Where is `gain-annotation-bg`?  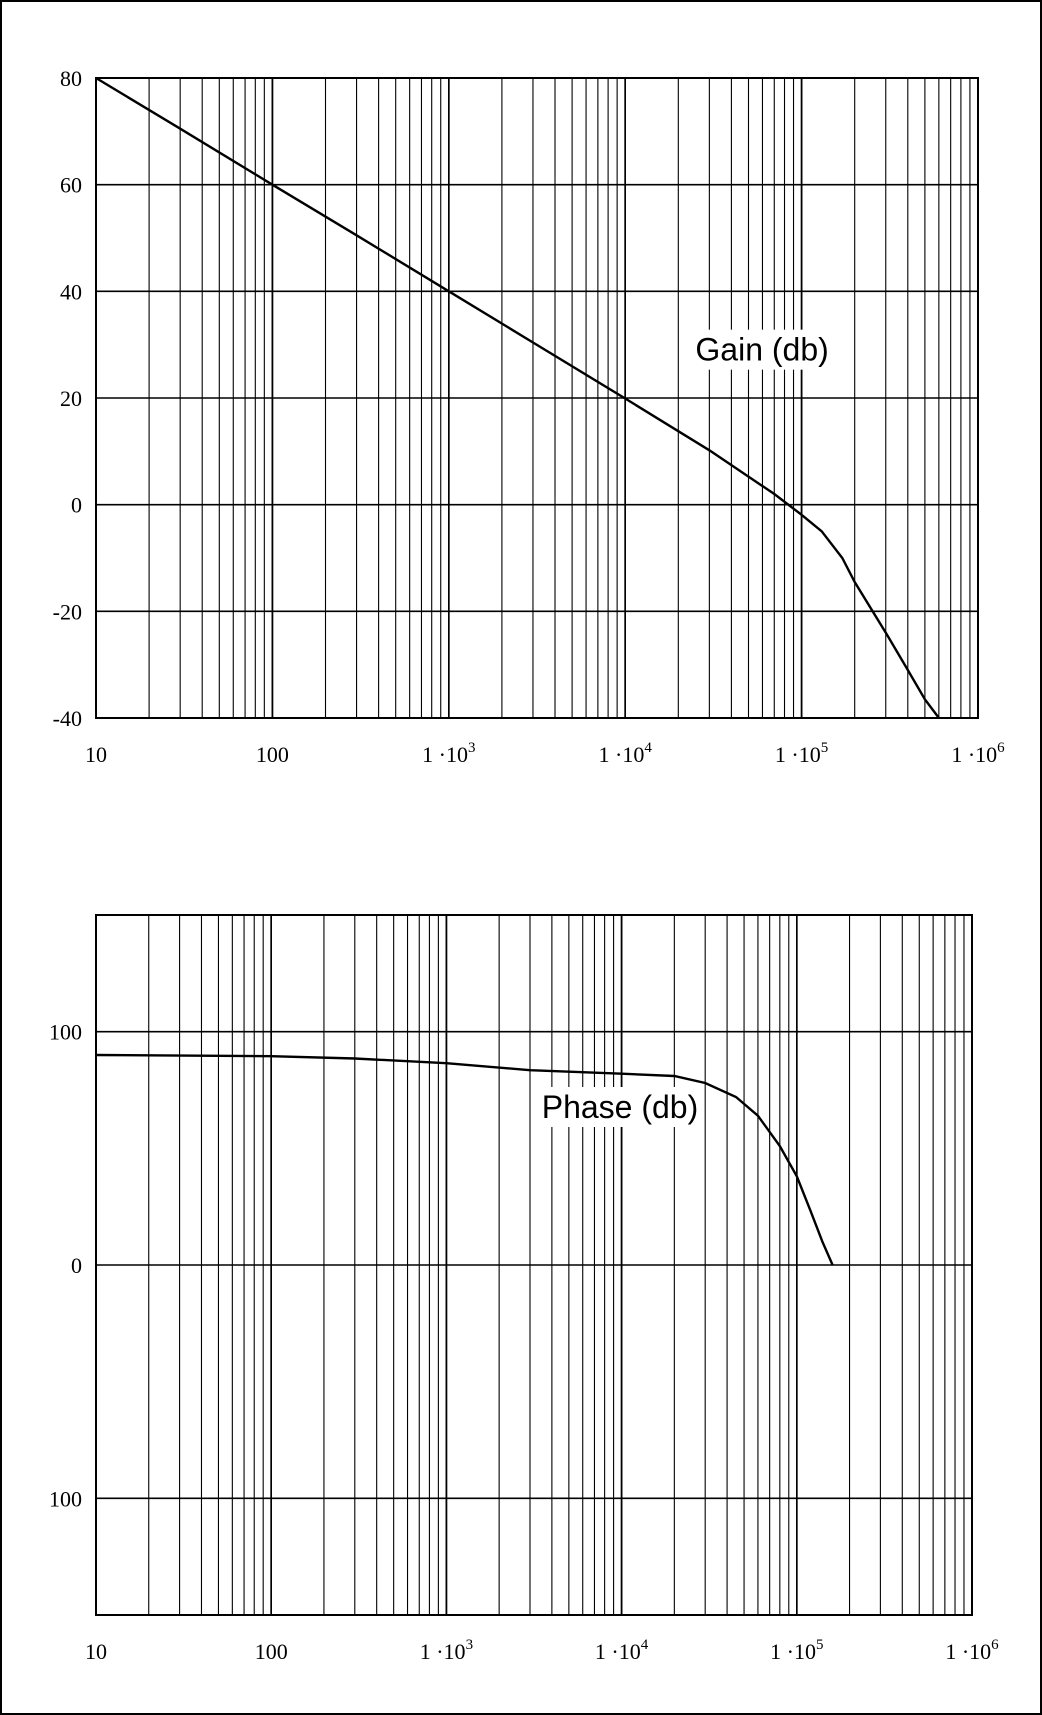
gain-annotation-bg is located at coordinates (762, 349).